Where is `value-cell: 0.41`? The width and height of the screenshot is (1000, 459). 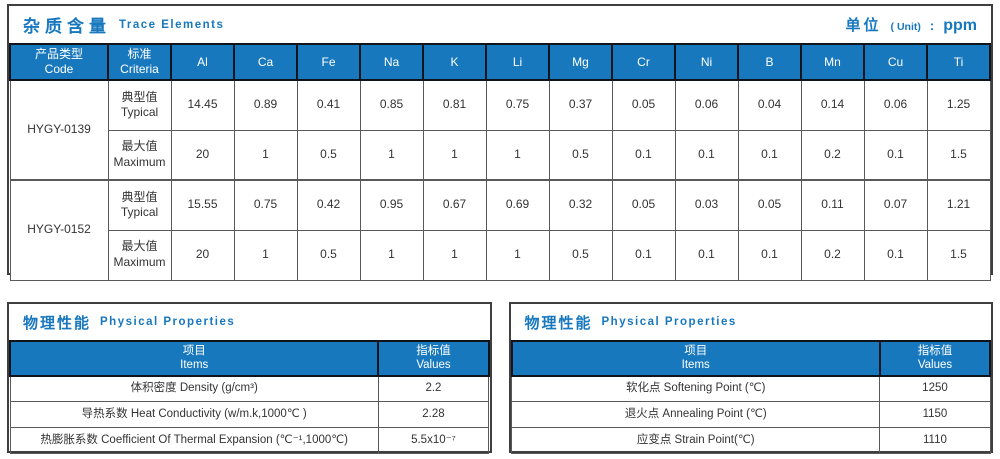
value-cell: 0.41 is located at coordinates (328, 105).